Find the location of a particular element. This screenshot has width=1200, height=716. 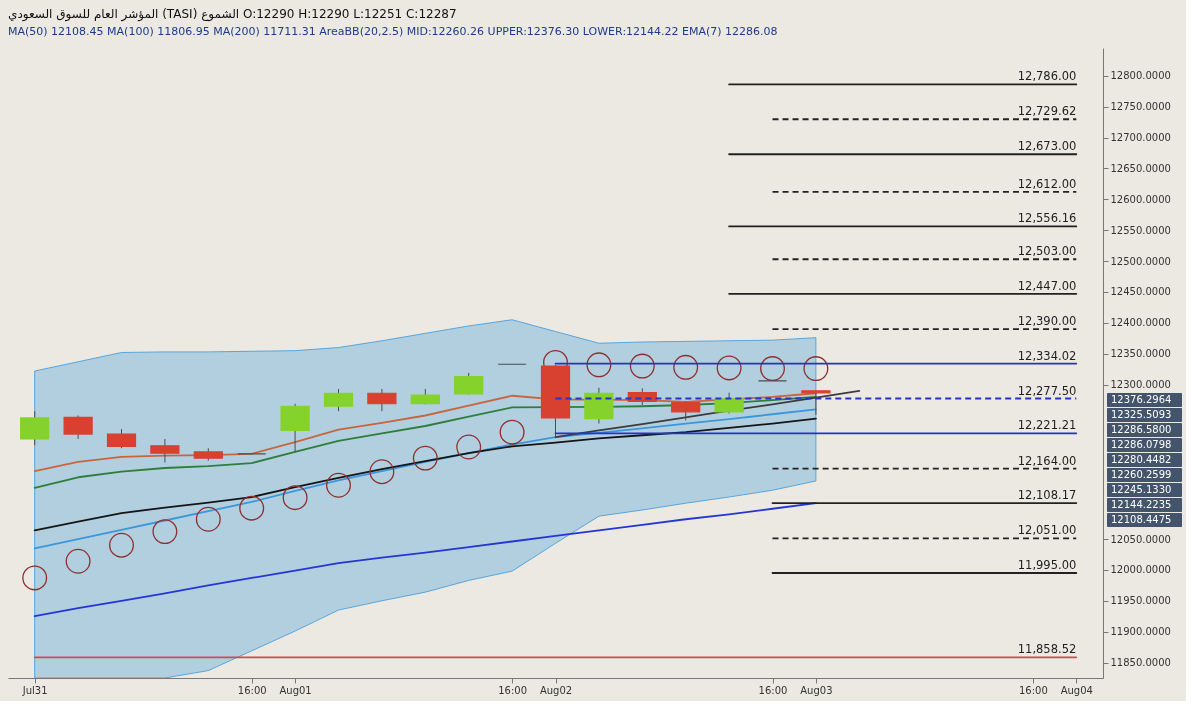

y-tick-label: 11950.0000 is located at coordinates (1140, 601).